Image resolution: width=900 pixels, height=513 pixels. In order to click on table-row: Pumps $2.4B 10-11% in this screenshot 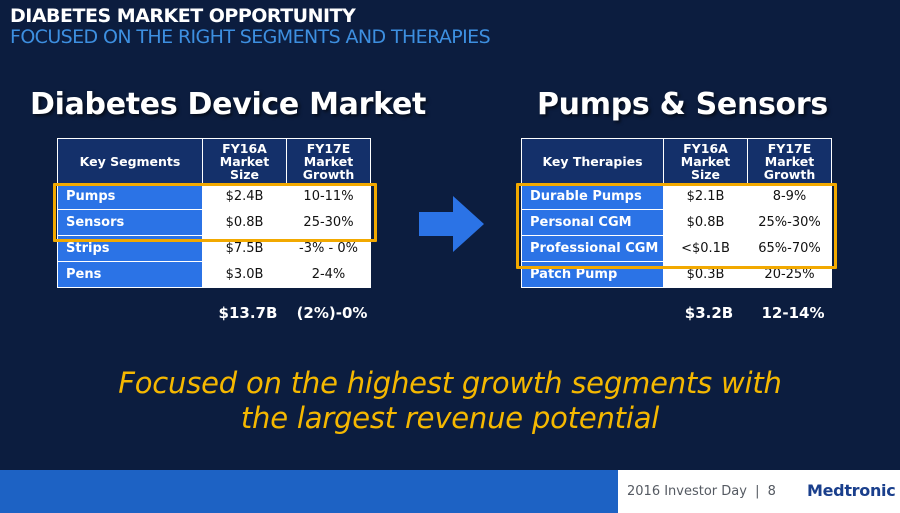, I will do `click(214, 196)`.